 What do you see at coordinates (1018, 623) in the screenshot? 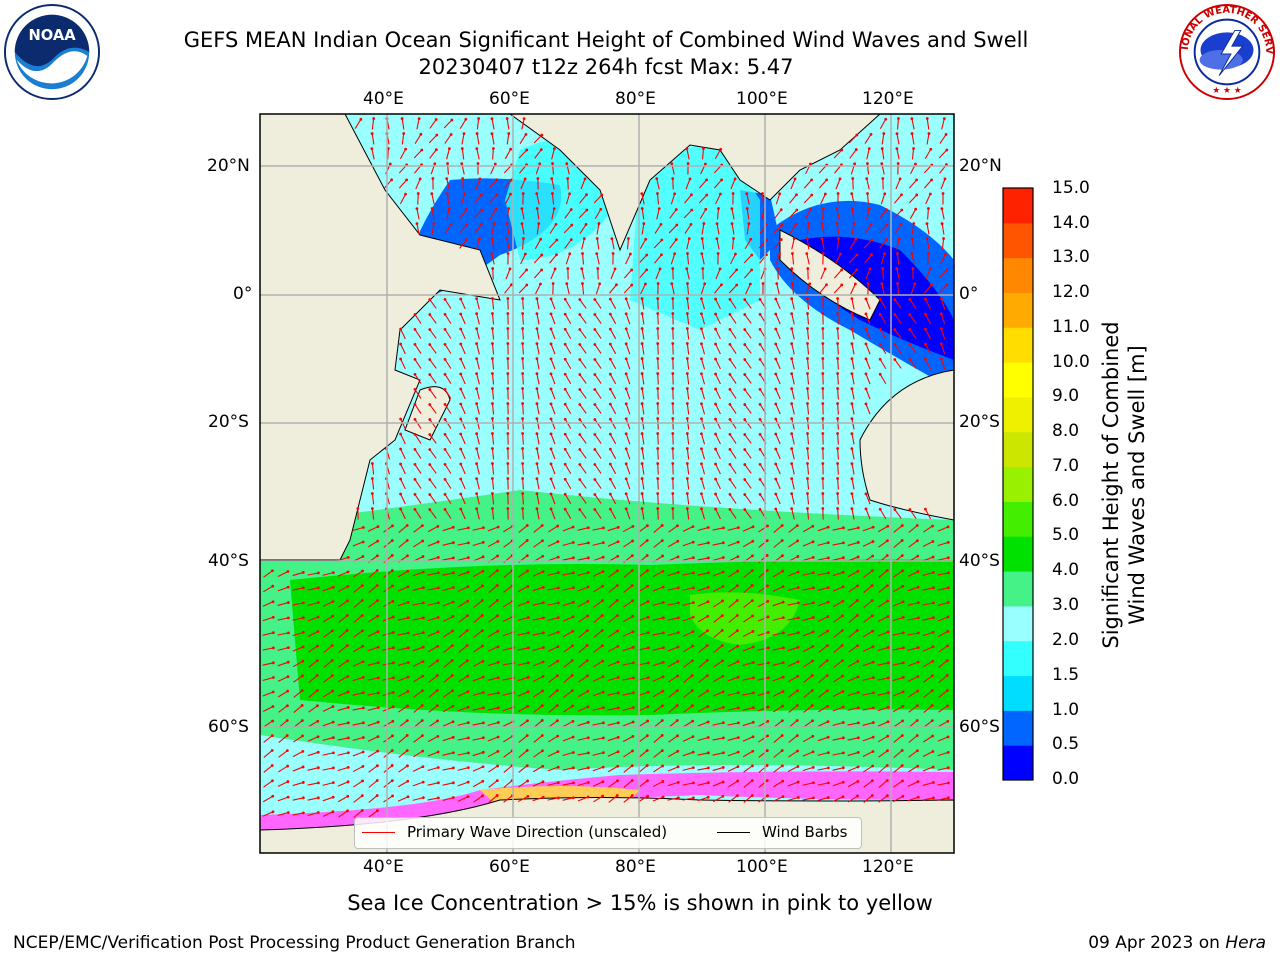
I see `colorbar-segment` at bounding box center [1018, 623].